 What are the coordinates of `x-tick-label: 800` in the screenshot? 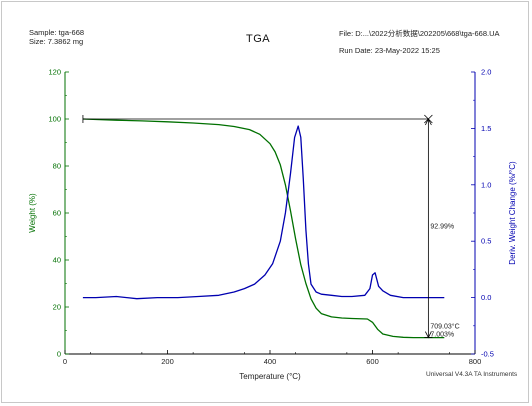 It's located at (475, 361).